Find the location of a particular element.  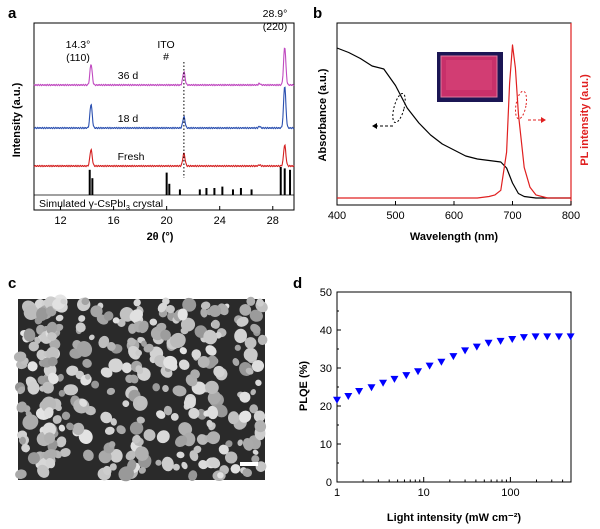

panel-a-xtick-label: 12 is located at coordinates (60, 221).